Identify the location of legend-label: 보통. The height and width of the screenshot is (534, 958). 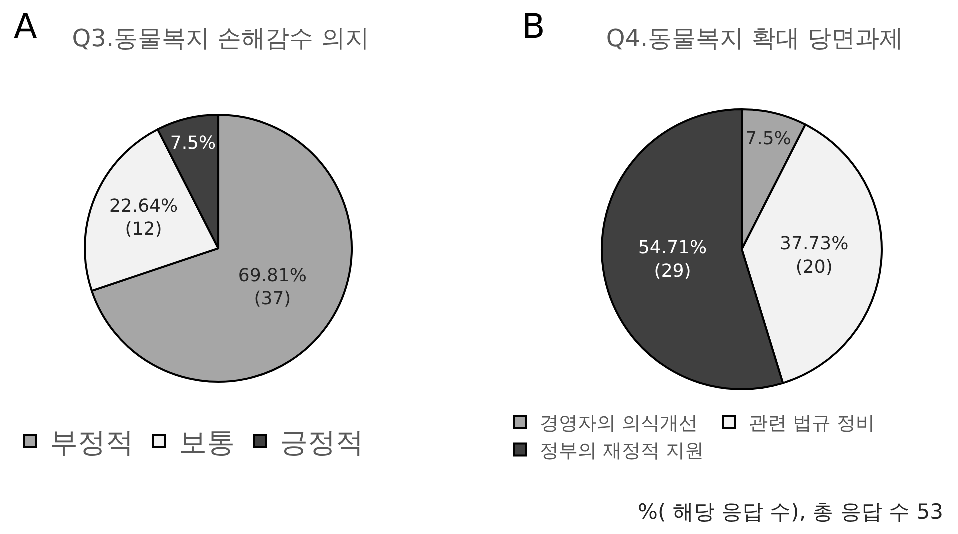
(207, 443).